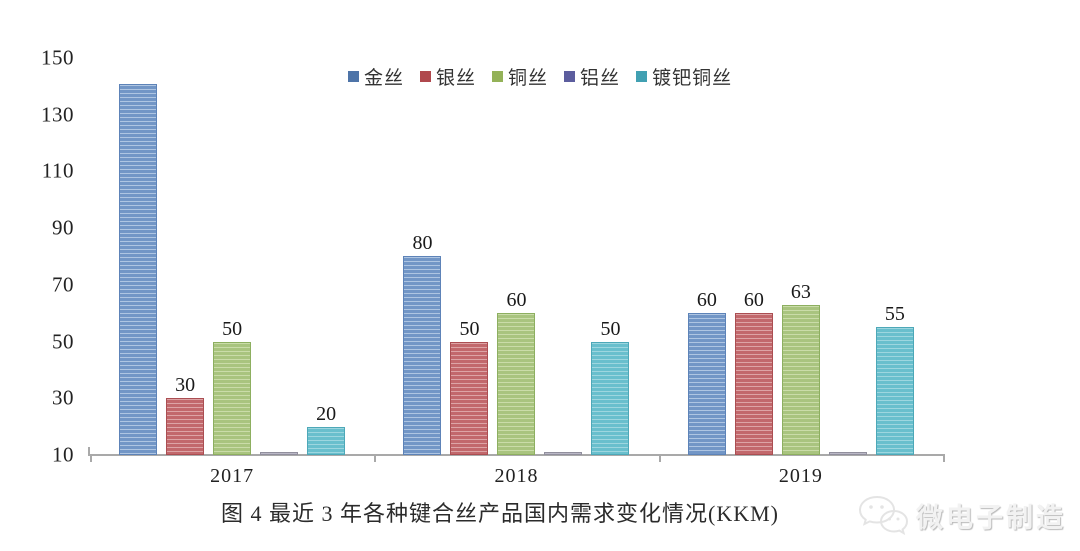  Describe the element at coordinates (63, 397) in the screenshot. I see `y-axis-label: 30` at that location.